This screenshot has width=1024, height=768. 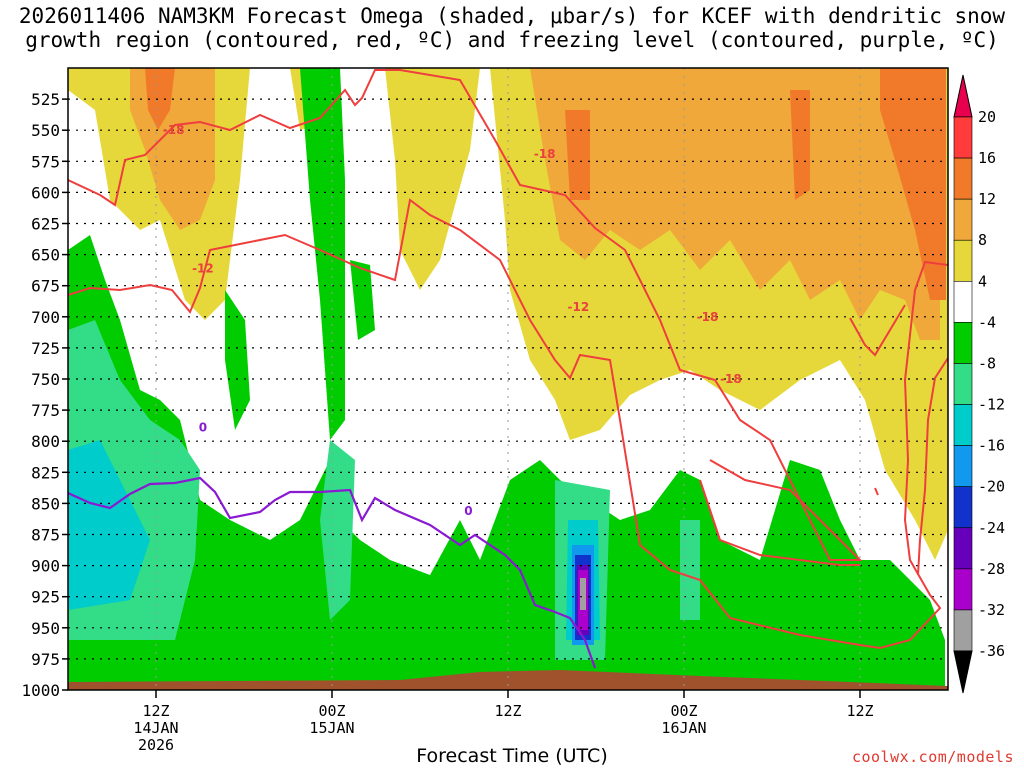 I want to click on colorbar-label: -28, so click(x=991, y=569).